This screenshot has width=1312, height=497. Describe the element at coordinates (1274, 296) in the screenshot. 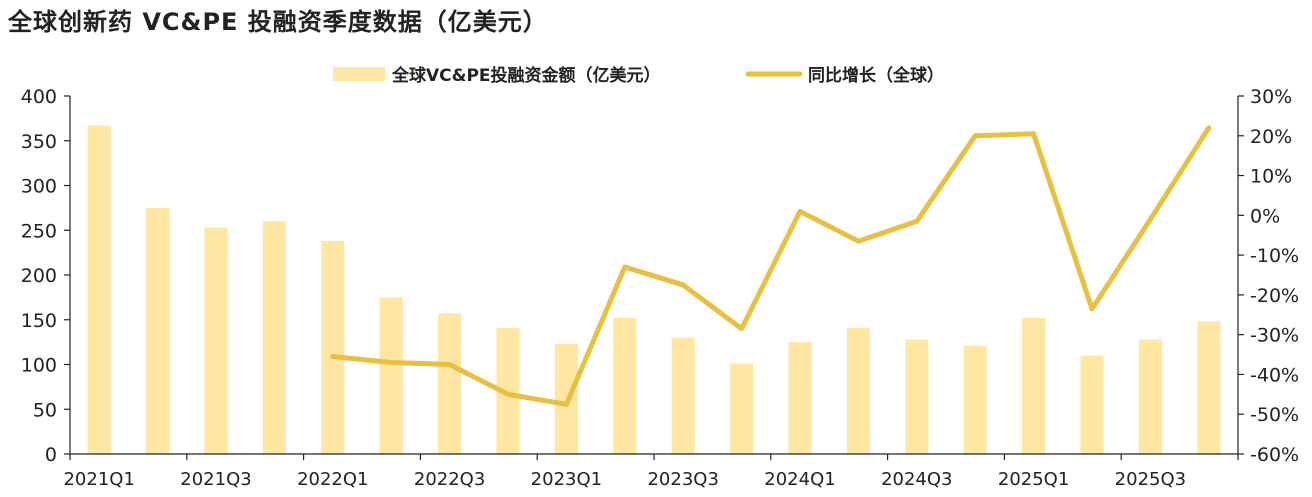

I see `y-right-tick-label: -20%` at that location.